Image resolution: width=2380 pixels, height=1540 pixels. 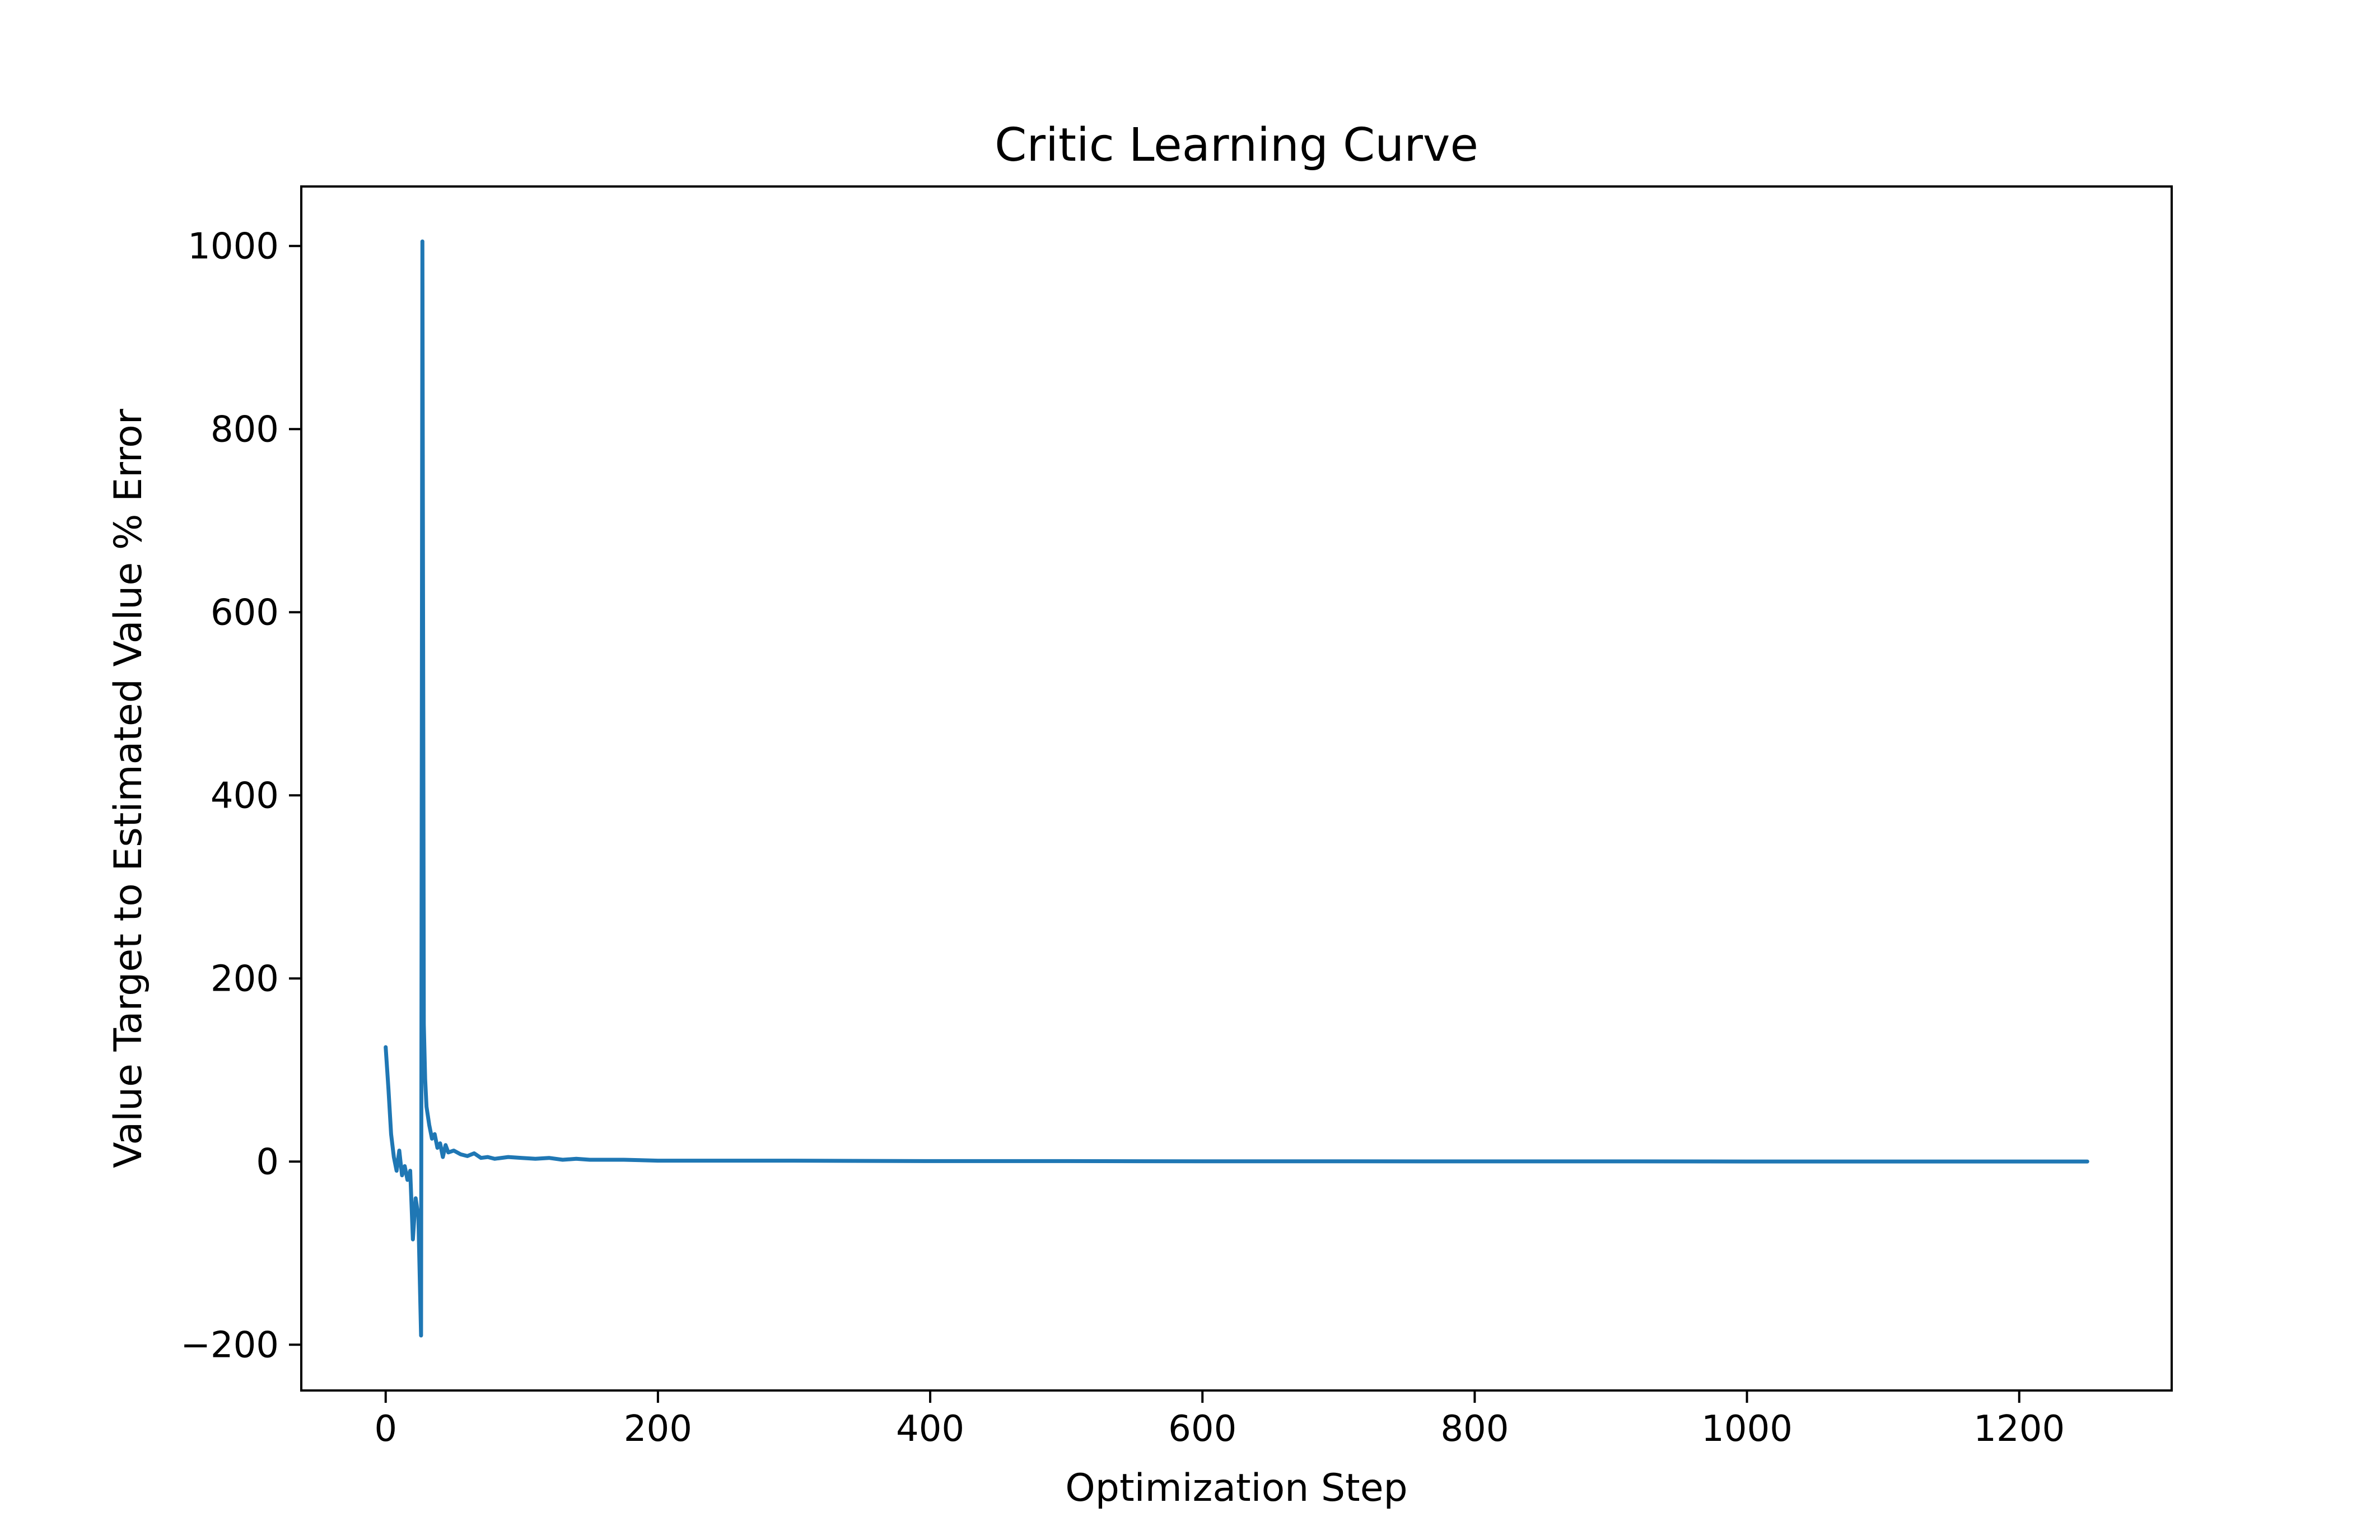 I want to click on y-tick-label: 200, so click(x=245, y=979).